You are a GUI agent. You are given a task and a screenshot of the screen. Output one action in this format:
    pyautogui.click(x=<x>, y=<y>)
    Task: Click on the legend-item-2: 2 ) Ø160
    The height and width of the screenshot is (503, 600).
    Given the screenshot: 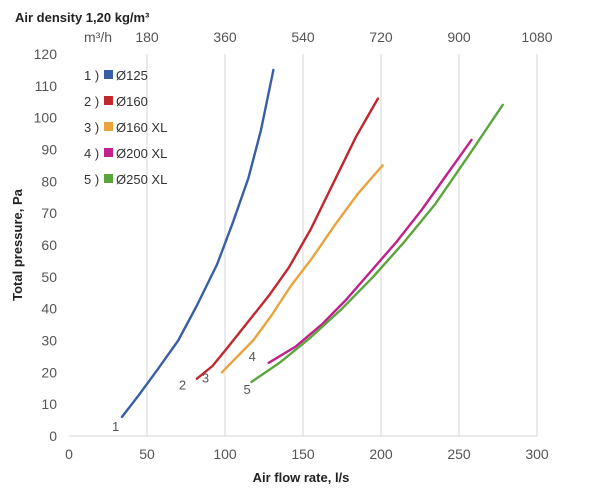 What is the action you would take?
    pyautogui.click(x=116, y=101)
    